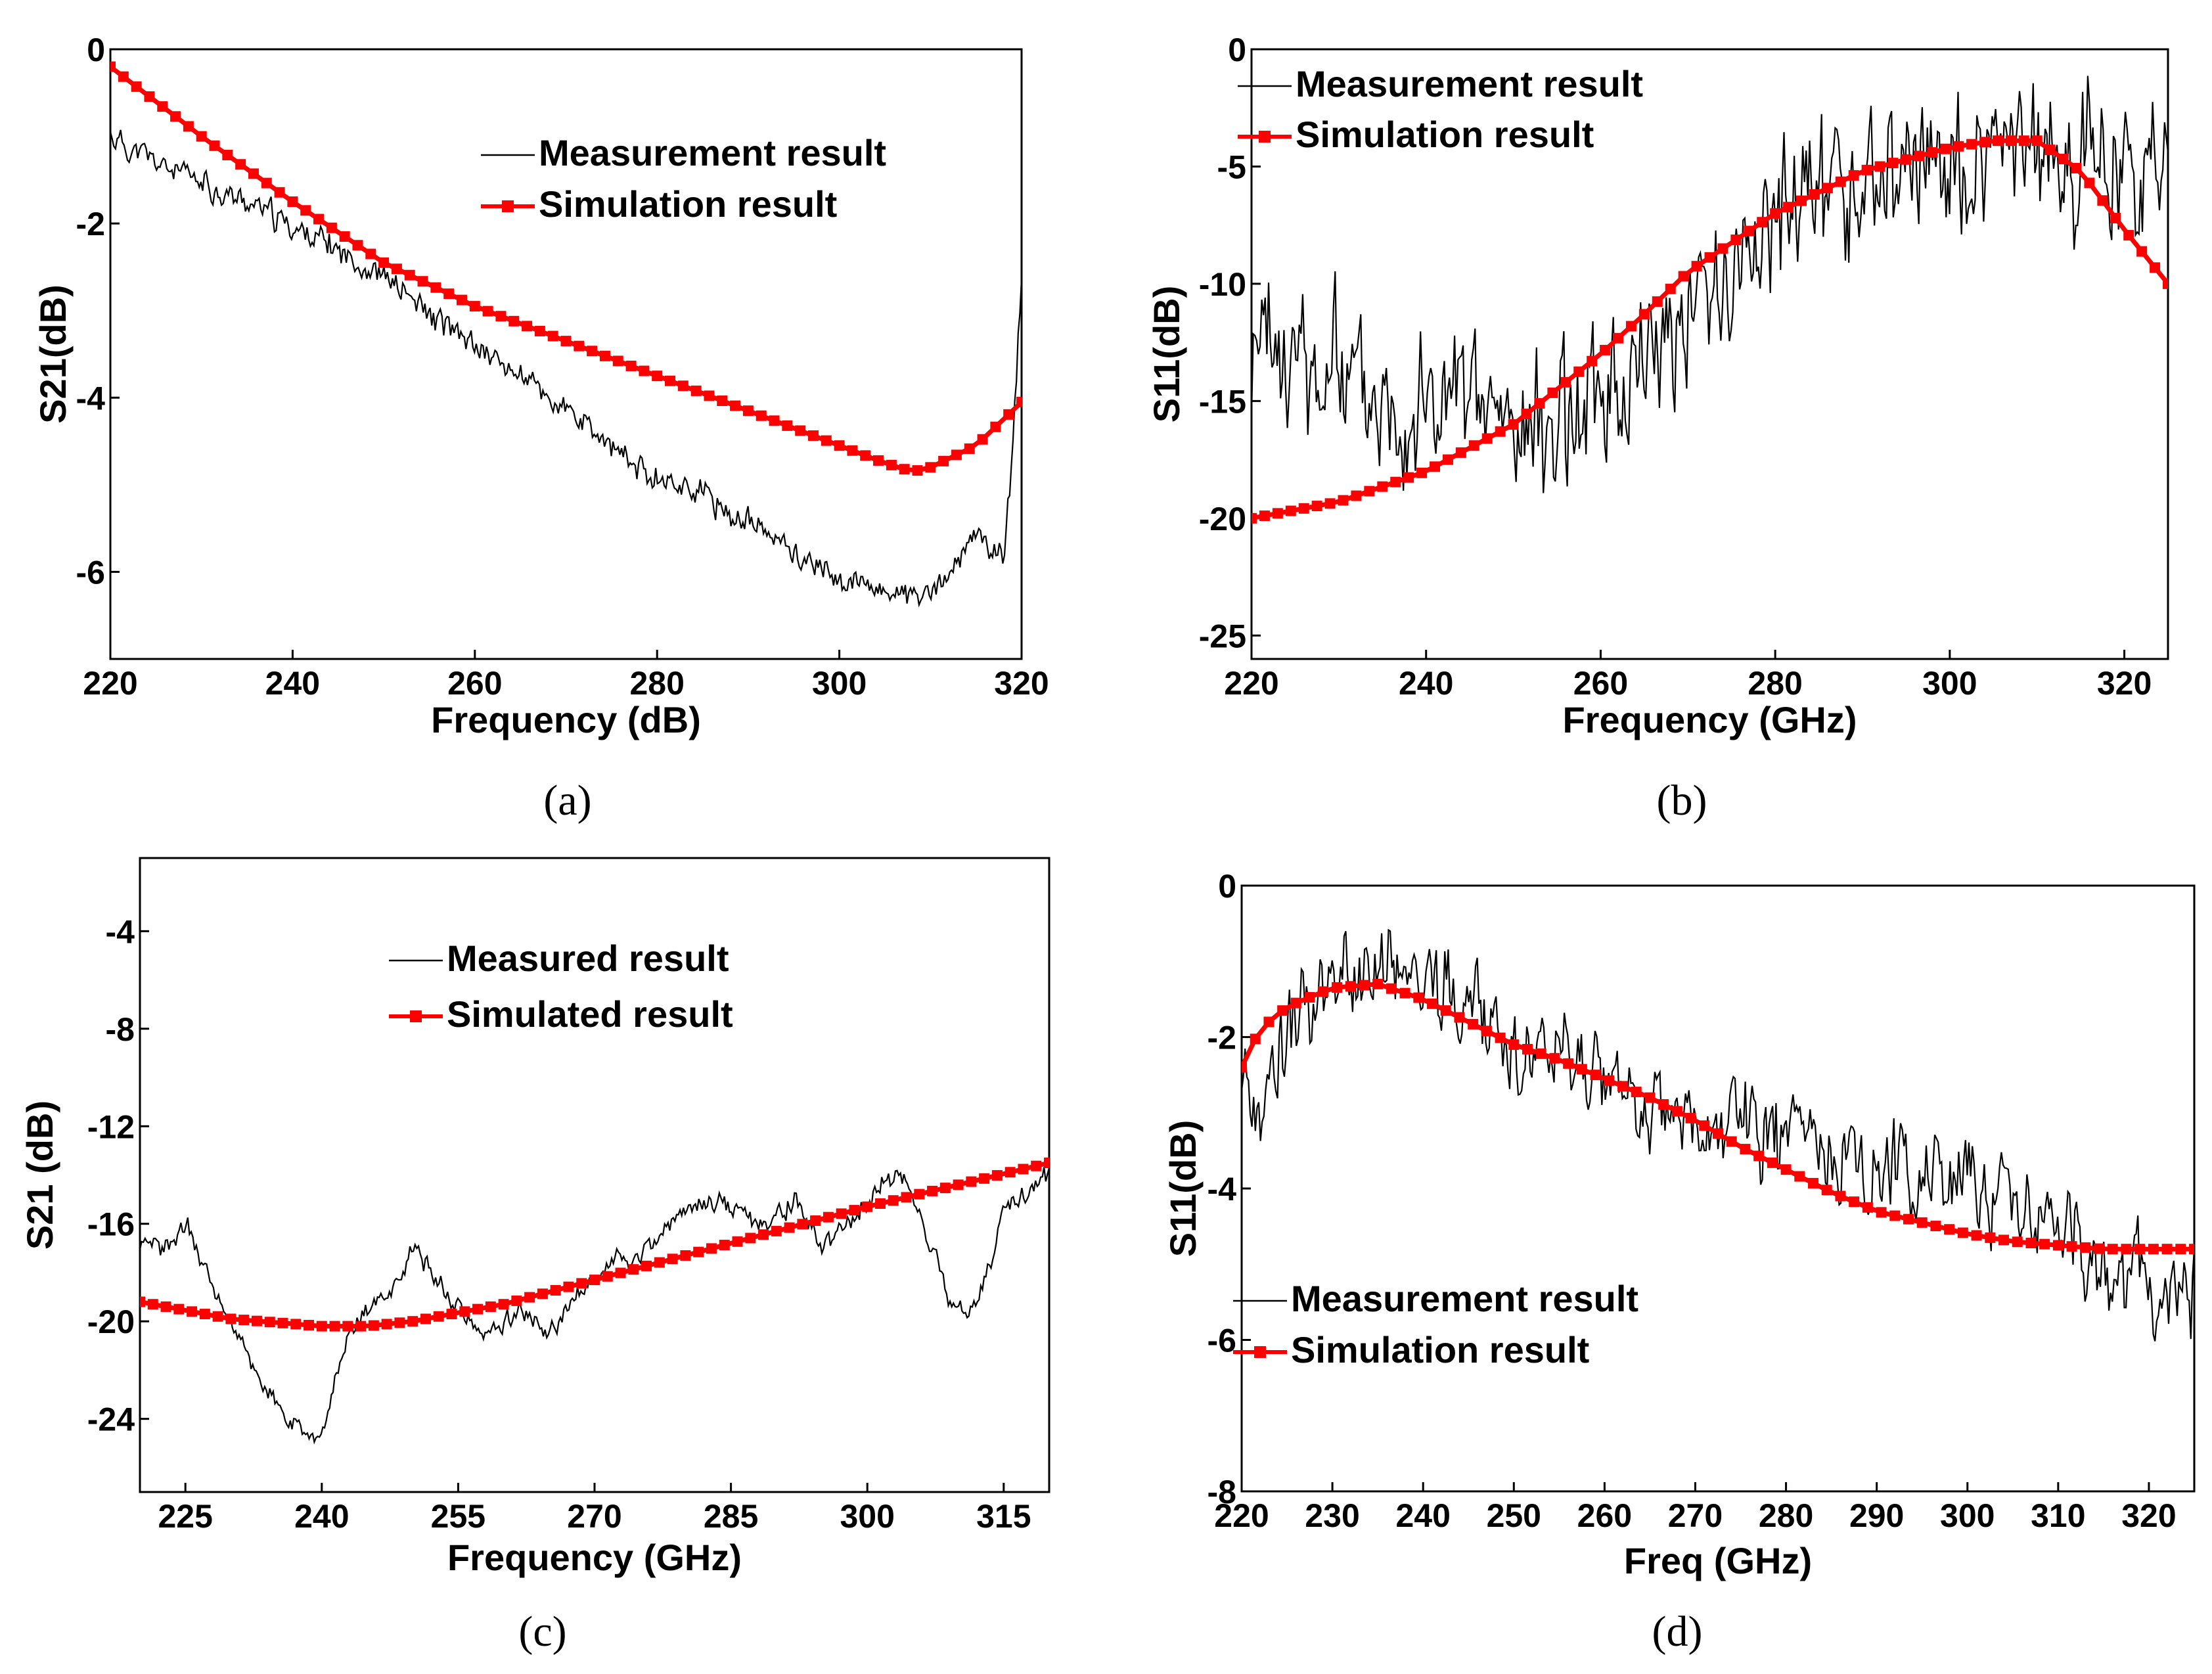  What do you see at coordinates (1949, 684) in the screenshot?
I see `x-tick-label: 300` at bounding box center [1949, 684].